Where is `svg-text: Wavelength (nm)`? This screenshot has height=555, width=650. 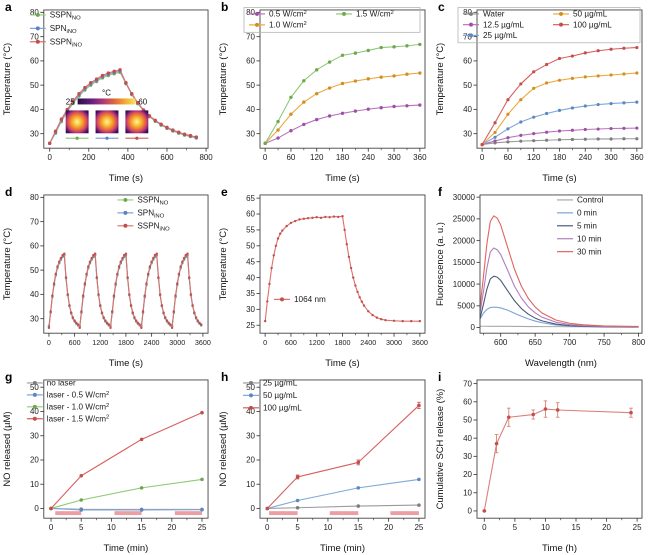
svg-text: Wavelength (nm) is located at coordinates (561, 363).